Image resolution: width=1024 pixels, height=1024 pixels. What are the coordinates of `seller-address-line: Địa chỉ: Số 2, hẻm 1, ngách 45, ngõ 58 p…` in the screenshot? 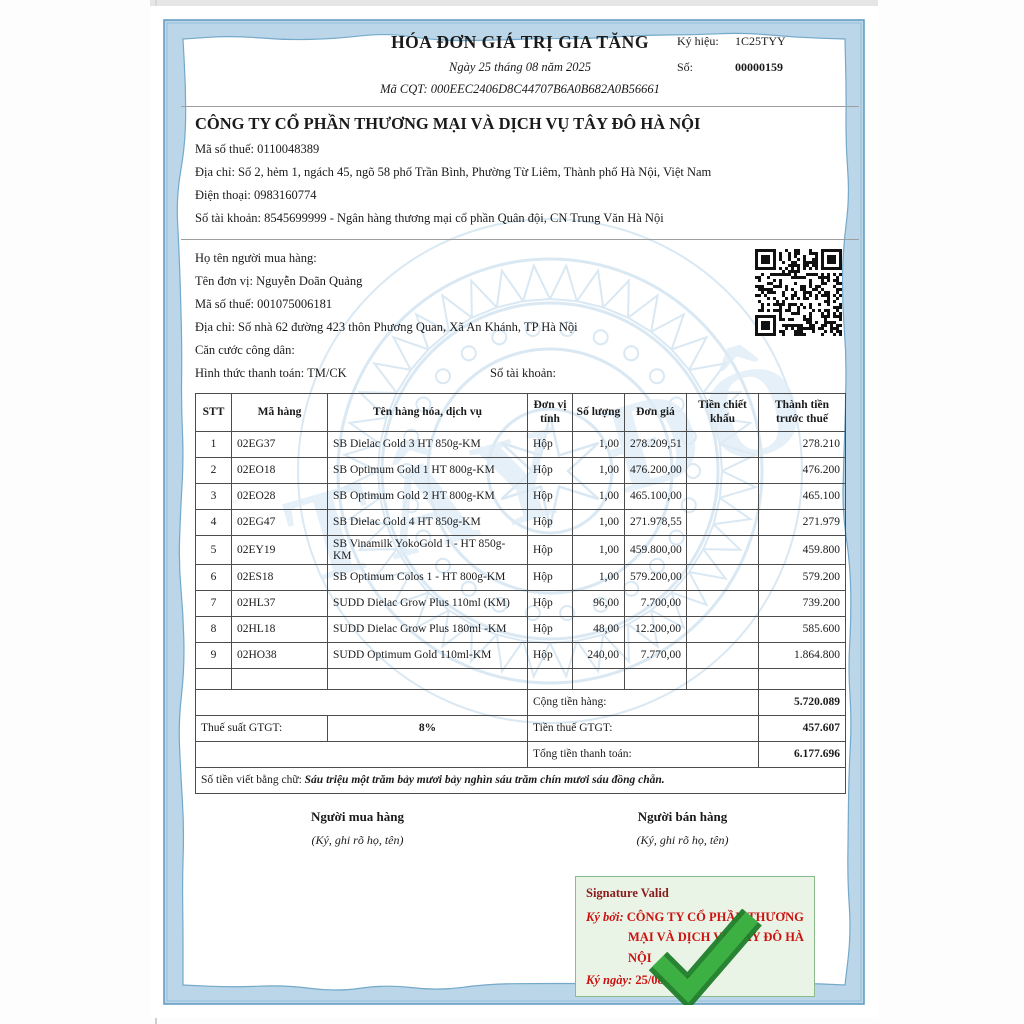 It's located at (520, 172).